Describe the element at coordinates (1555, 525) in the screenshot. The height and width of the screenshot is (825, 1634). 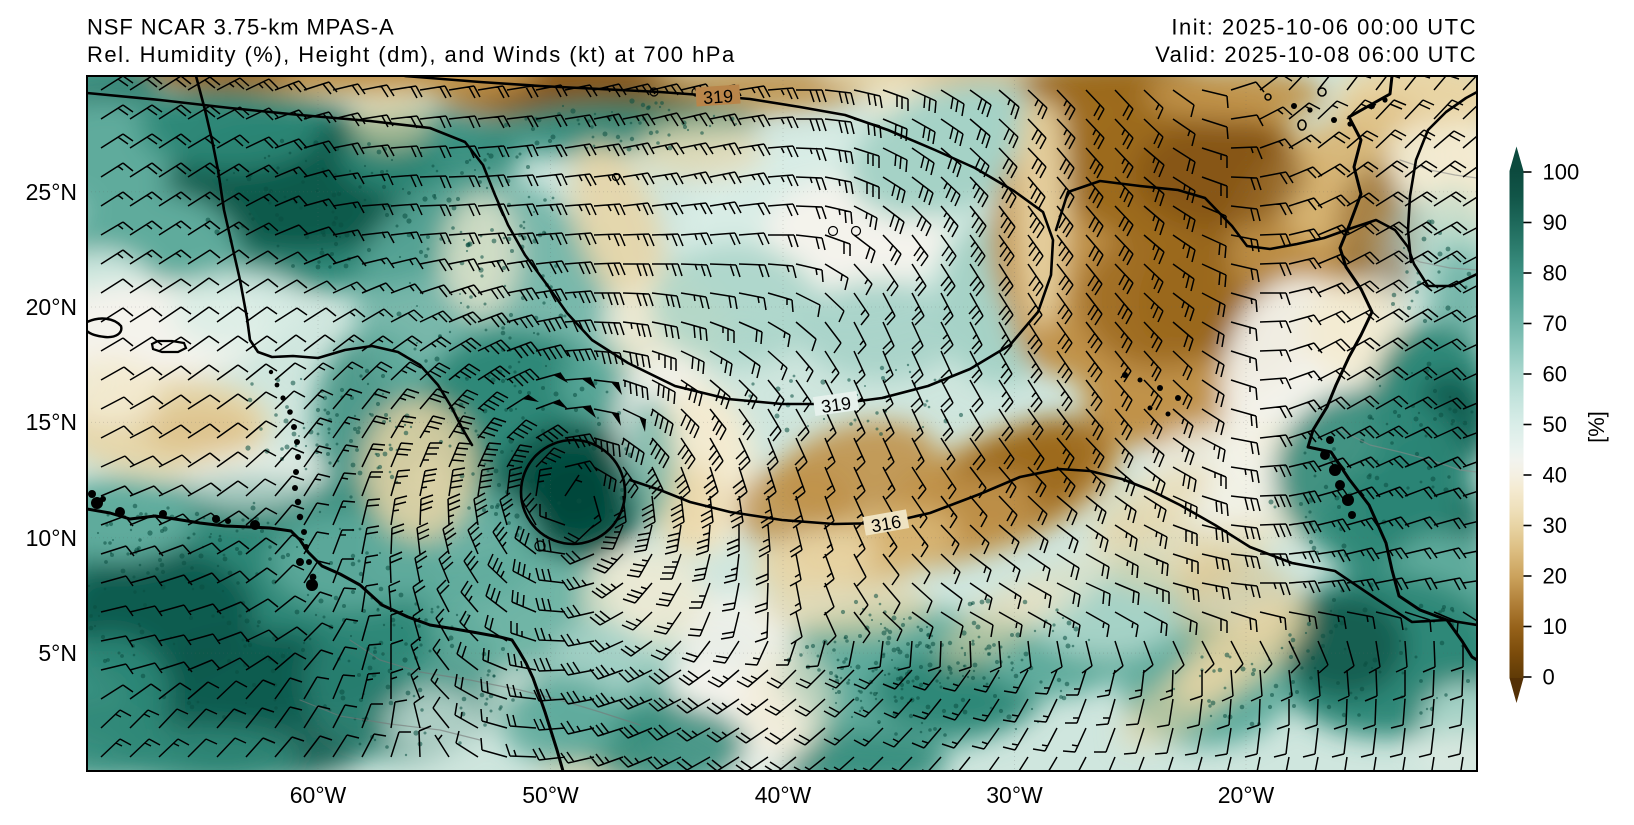
I see `svg-text: 30` at that location.